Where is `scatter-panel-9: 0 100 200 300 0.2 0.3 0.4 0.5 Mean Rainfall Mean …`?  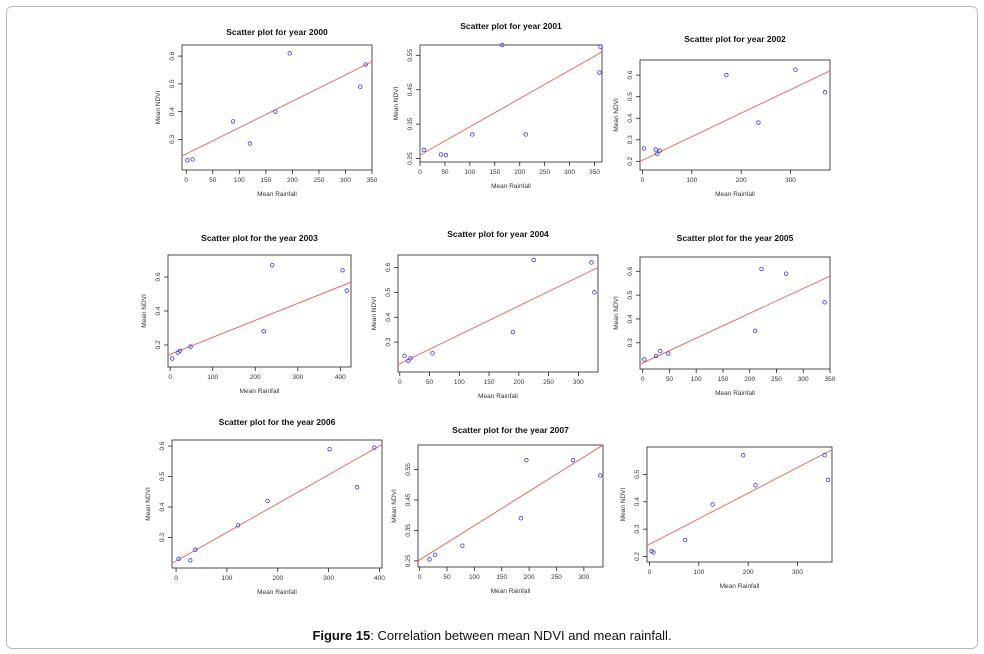 scatter-panel-9: 0 100 200 300 0.2 0.3 0.4 0.5 Mean Rainfall Mean … is located at coordinates (739, 504).